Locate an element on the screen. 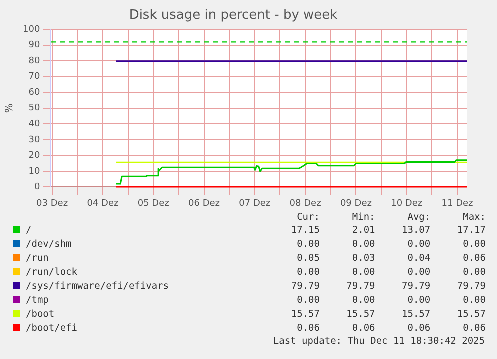 The image size is (497, 359). text: Cur: is located at coordinates (308, 217).